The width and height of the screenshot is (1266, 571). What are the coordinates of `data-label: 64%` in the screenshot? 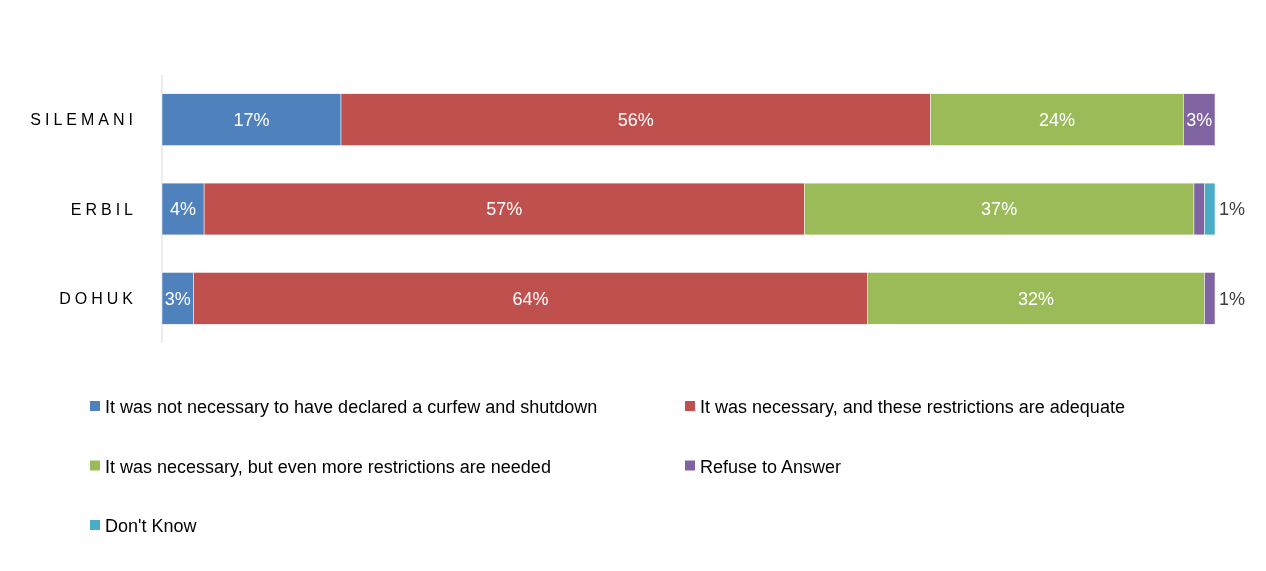 It's located at (530, 298).